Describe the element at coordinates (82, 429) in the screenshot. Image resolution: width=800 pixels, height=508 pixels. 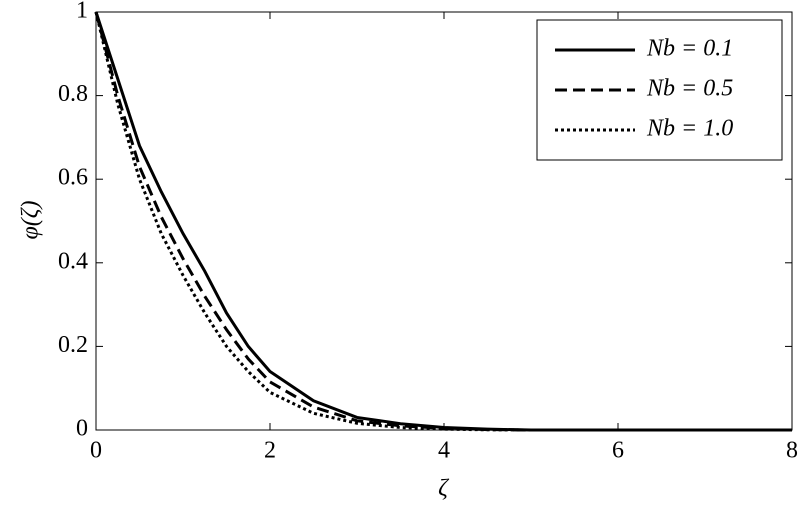
I see `y-tick-label: 0` at that location.